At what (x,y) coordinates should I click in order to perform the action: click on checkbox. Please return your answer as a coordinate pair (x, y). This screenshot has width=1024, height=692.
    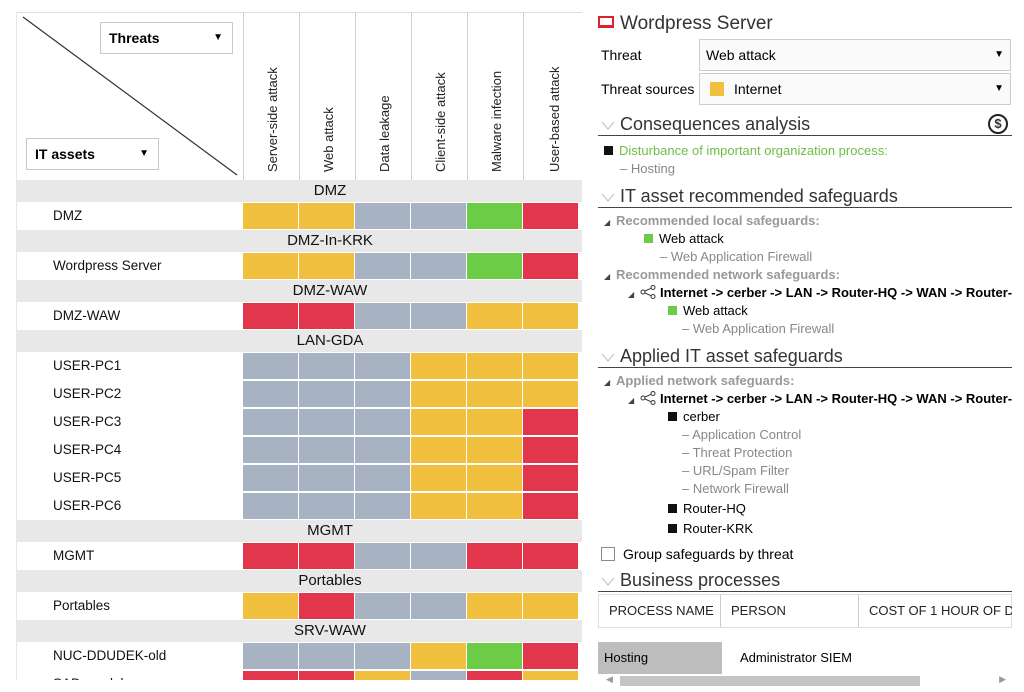
    Looking at the image, I should click on (608, 554).